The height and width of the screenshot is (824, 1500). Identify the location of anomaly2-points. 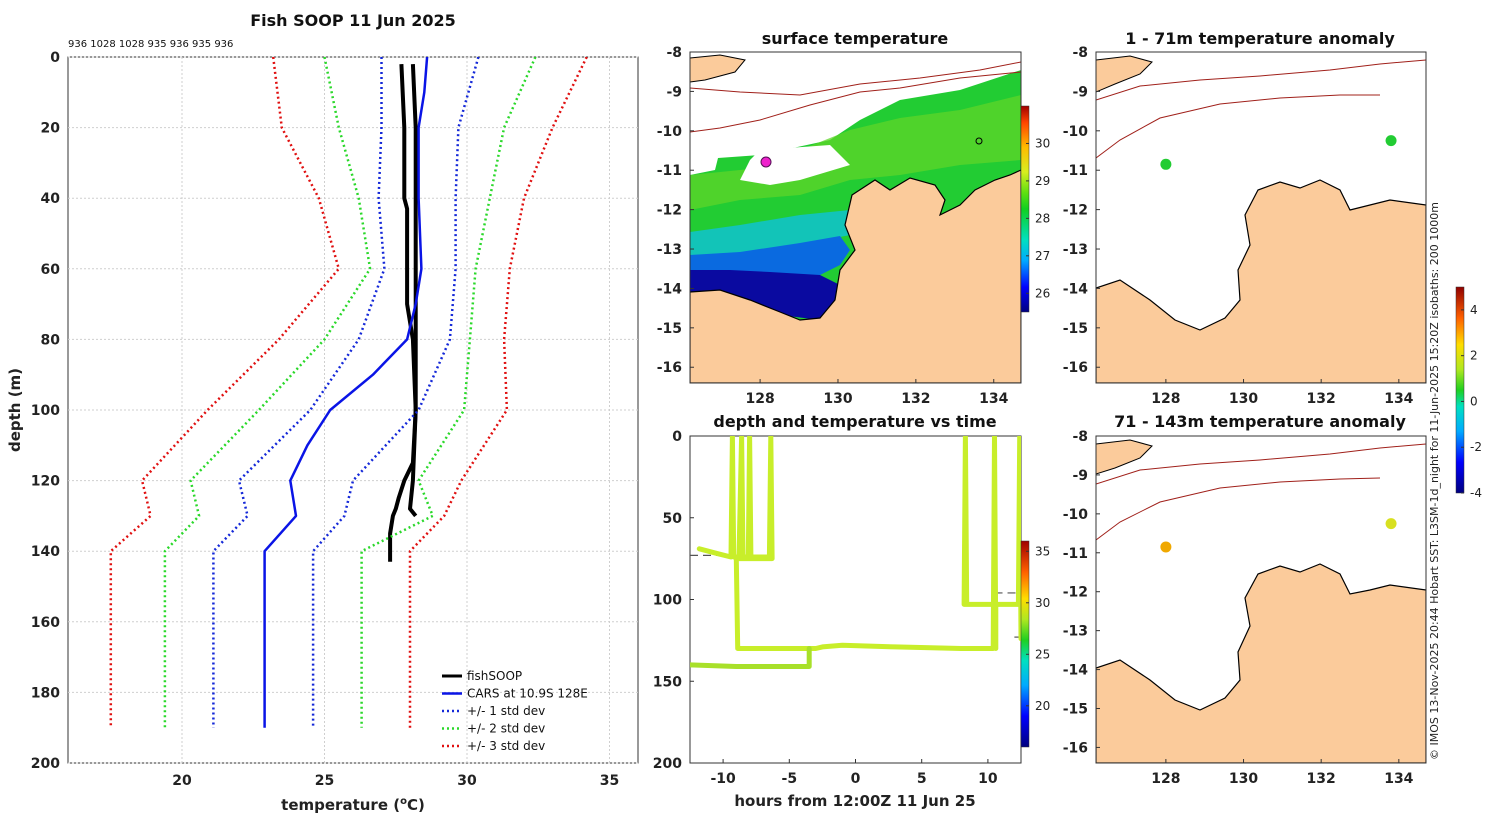
(1278, 535).